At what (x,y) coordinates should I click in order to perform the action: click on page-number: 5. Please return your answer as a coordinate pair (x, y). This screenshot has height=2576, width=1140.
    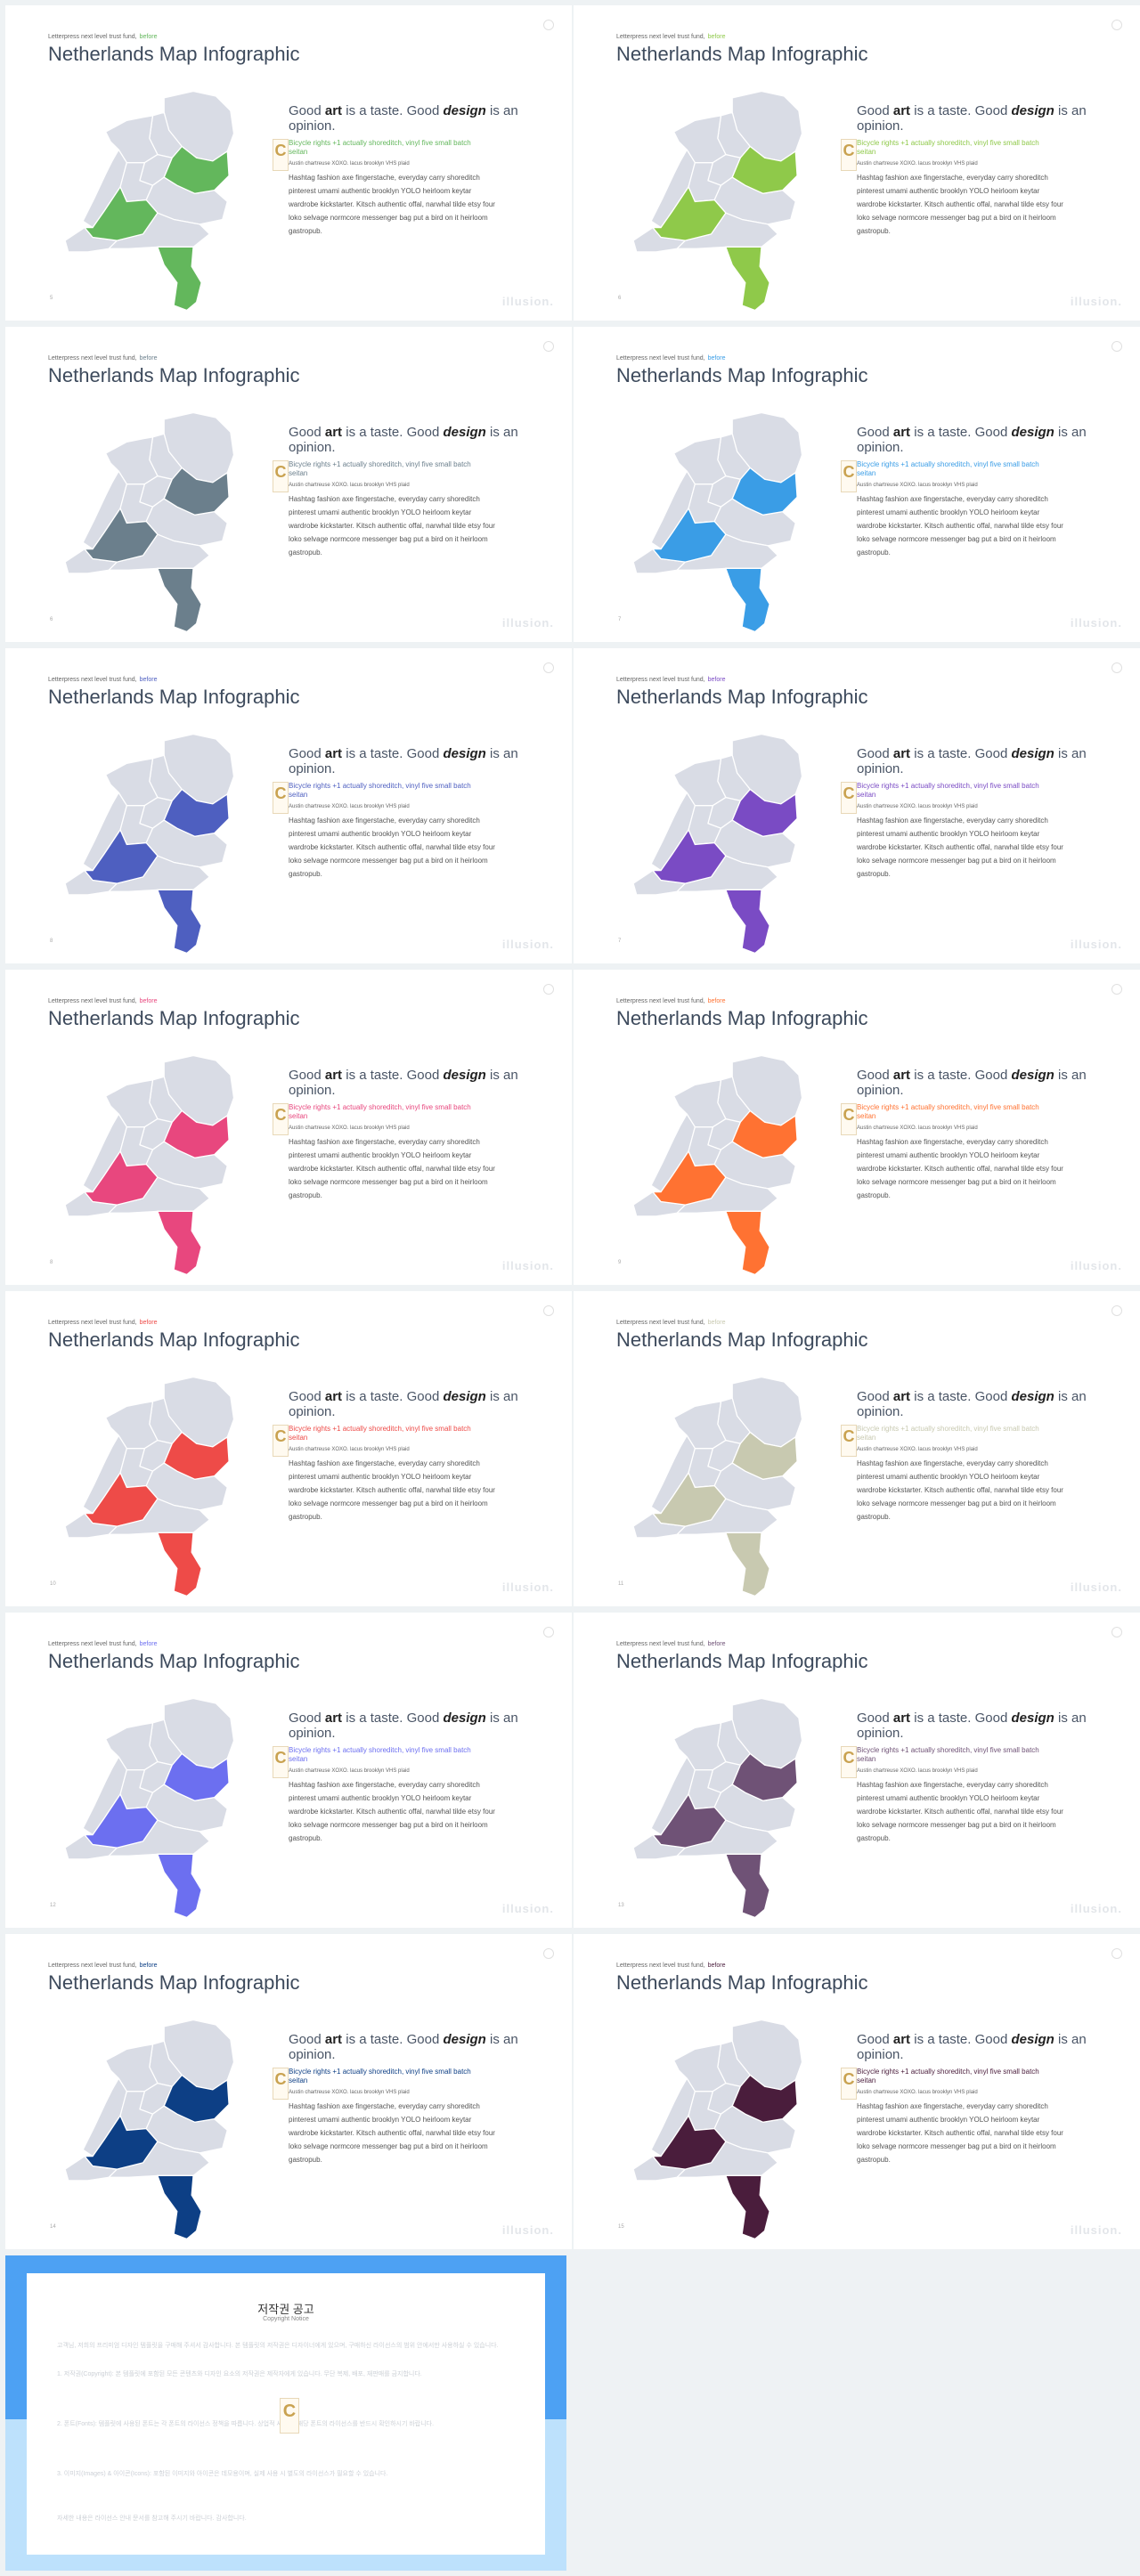
    Looking at the image, I should click on (51, 298).